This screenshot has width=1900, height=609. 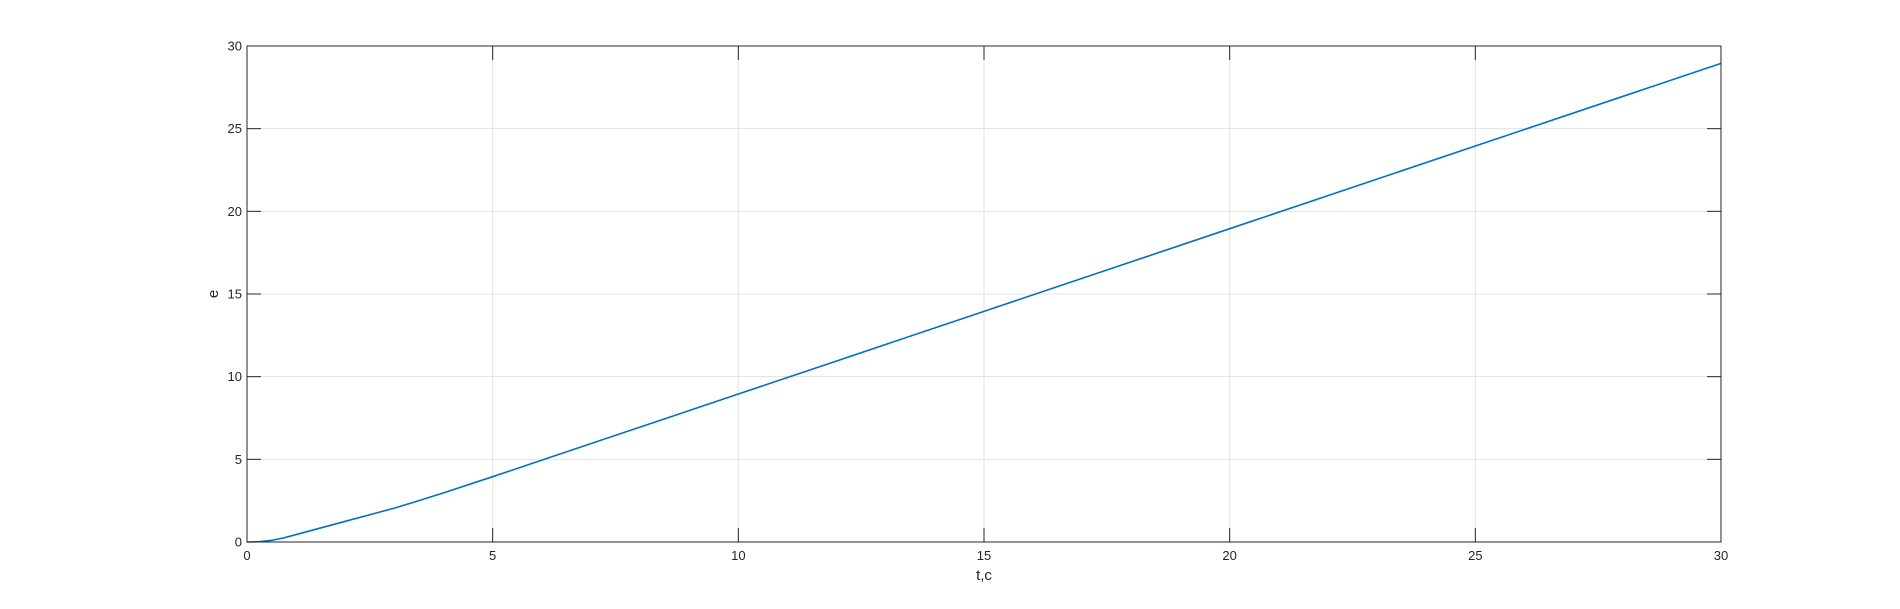 What do you see at coordinates (246, 555) in the screenshot?
I see `x-tick-label: 0` at bounding box center [246, 555].